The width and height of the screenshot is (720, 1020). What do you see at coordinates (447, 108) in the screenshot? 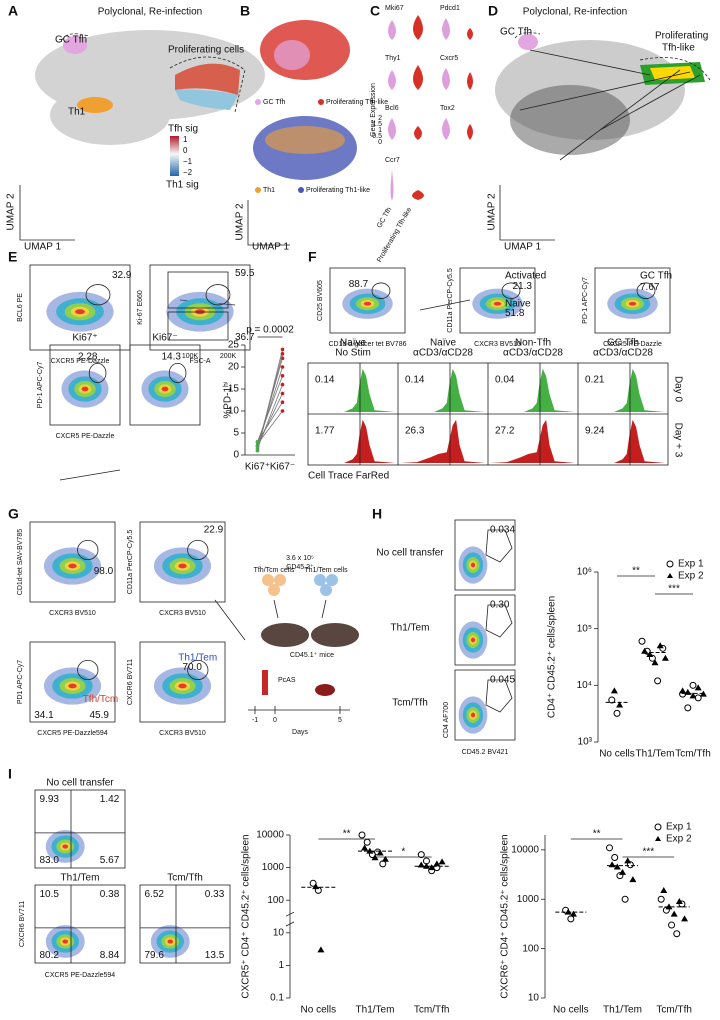
I see `gene-label: Tox2` at bounding box center [447, 108].